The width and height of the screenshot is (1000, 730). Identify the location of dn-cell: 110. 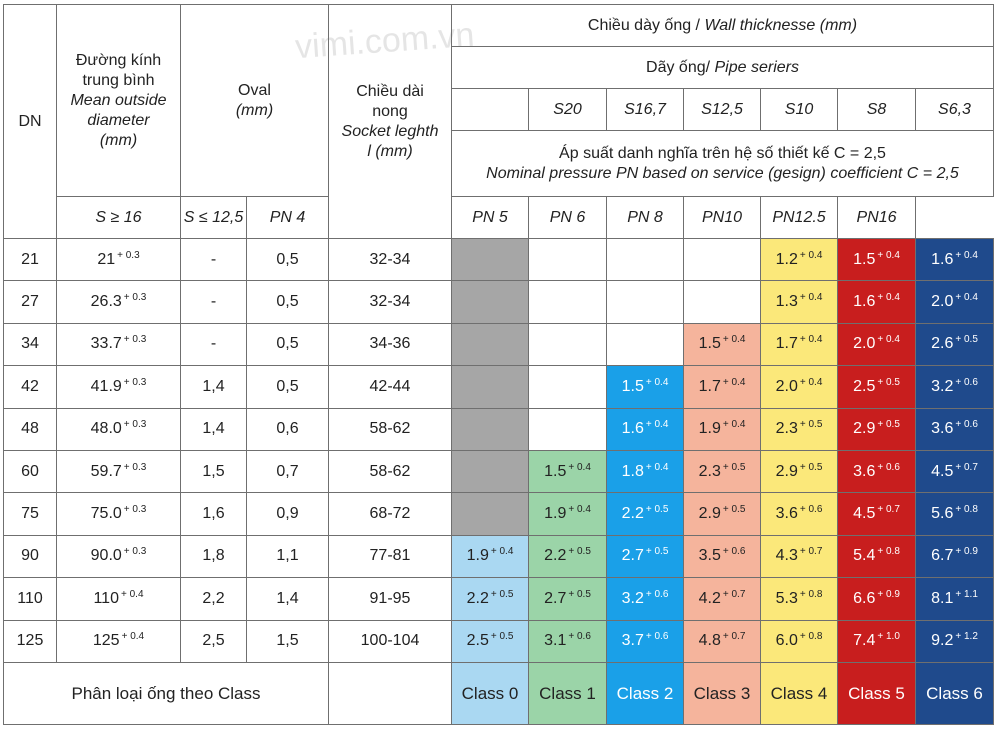
(30, 599).